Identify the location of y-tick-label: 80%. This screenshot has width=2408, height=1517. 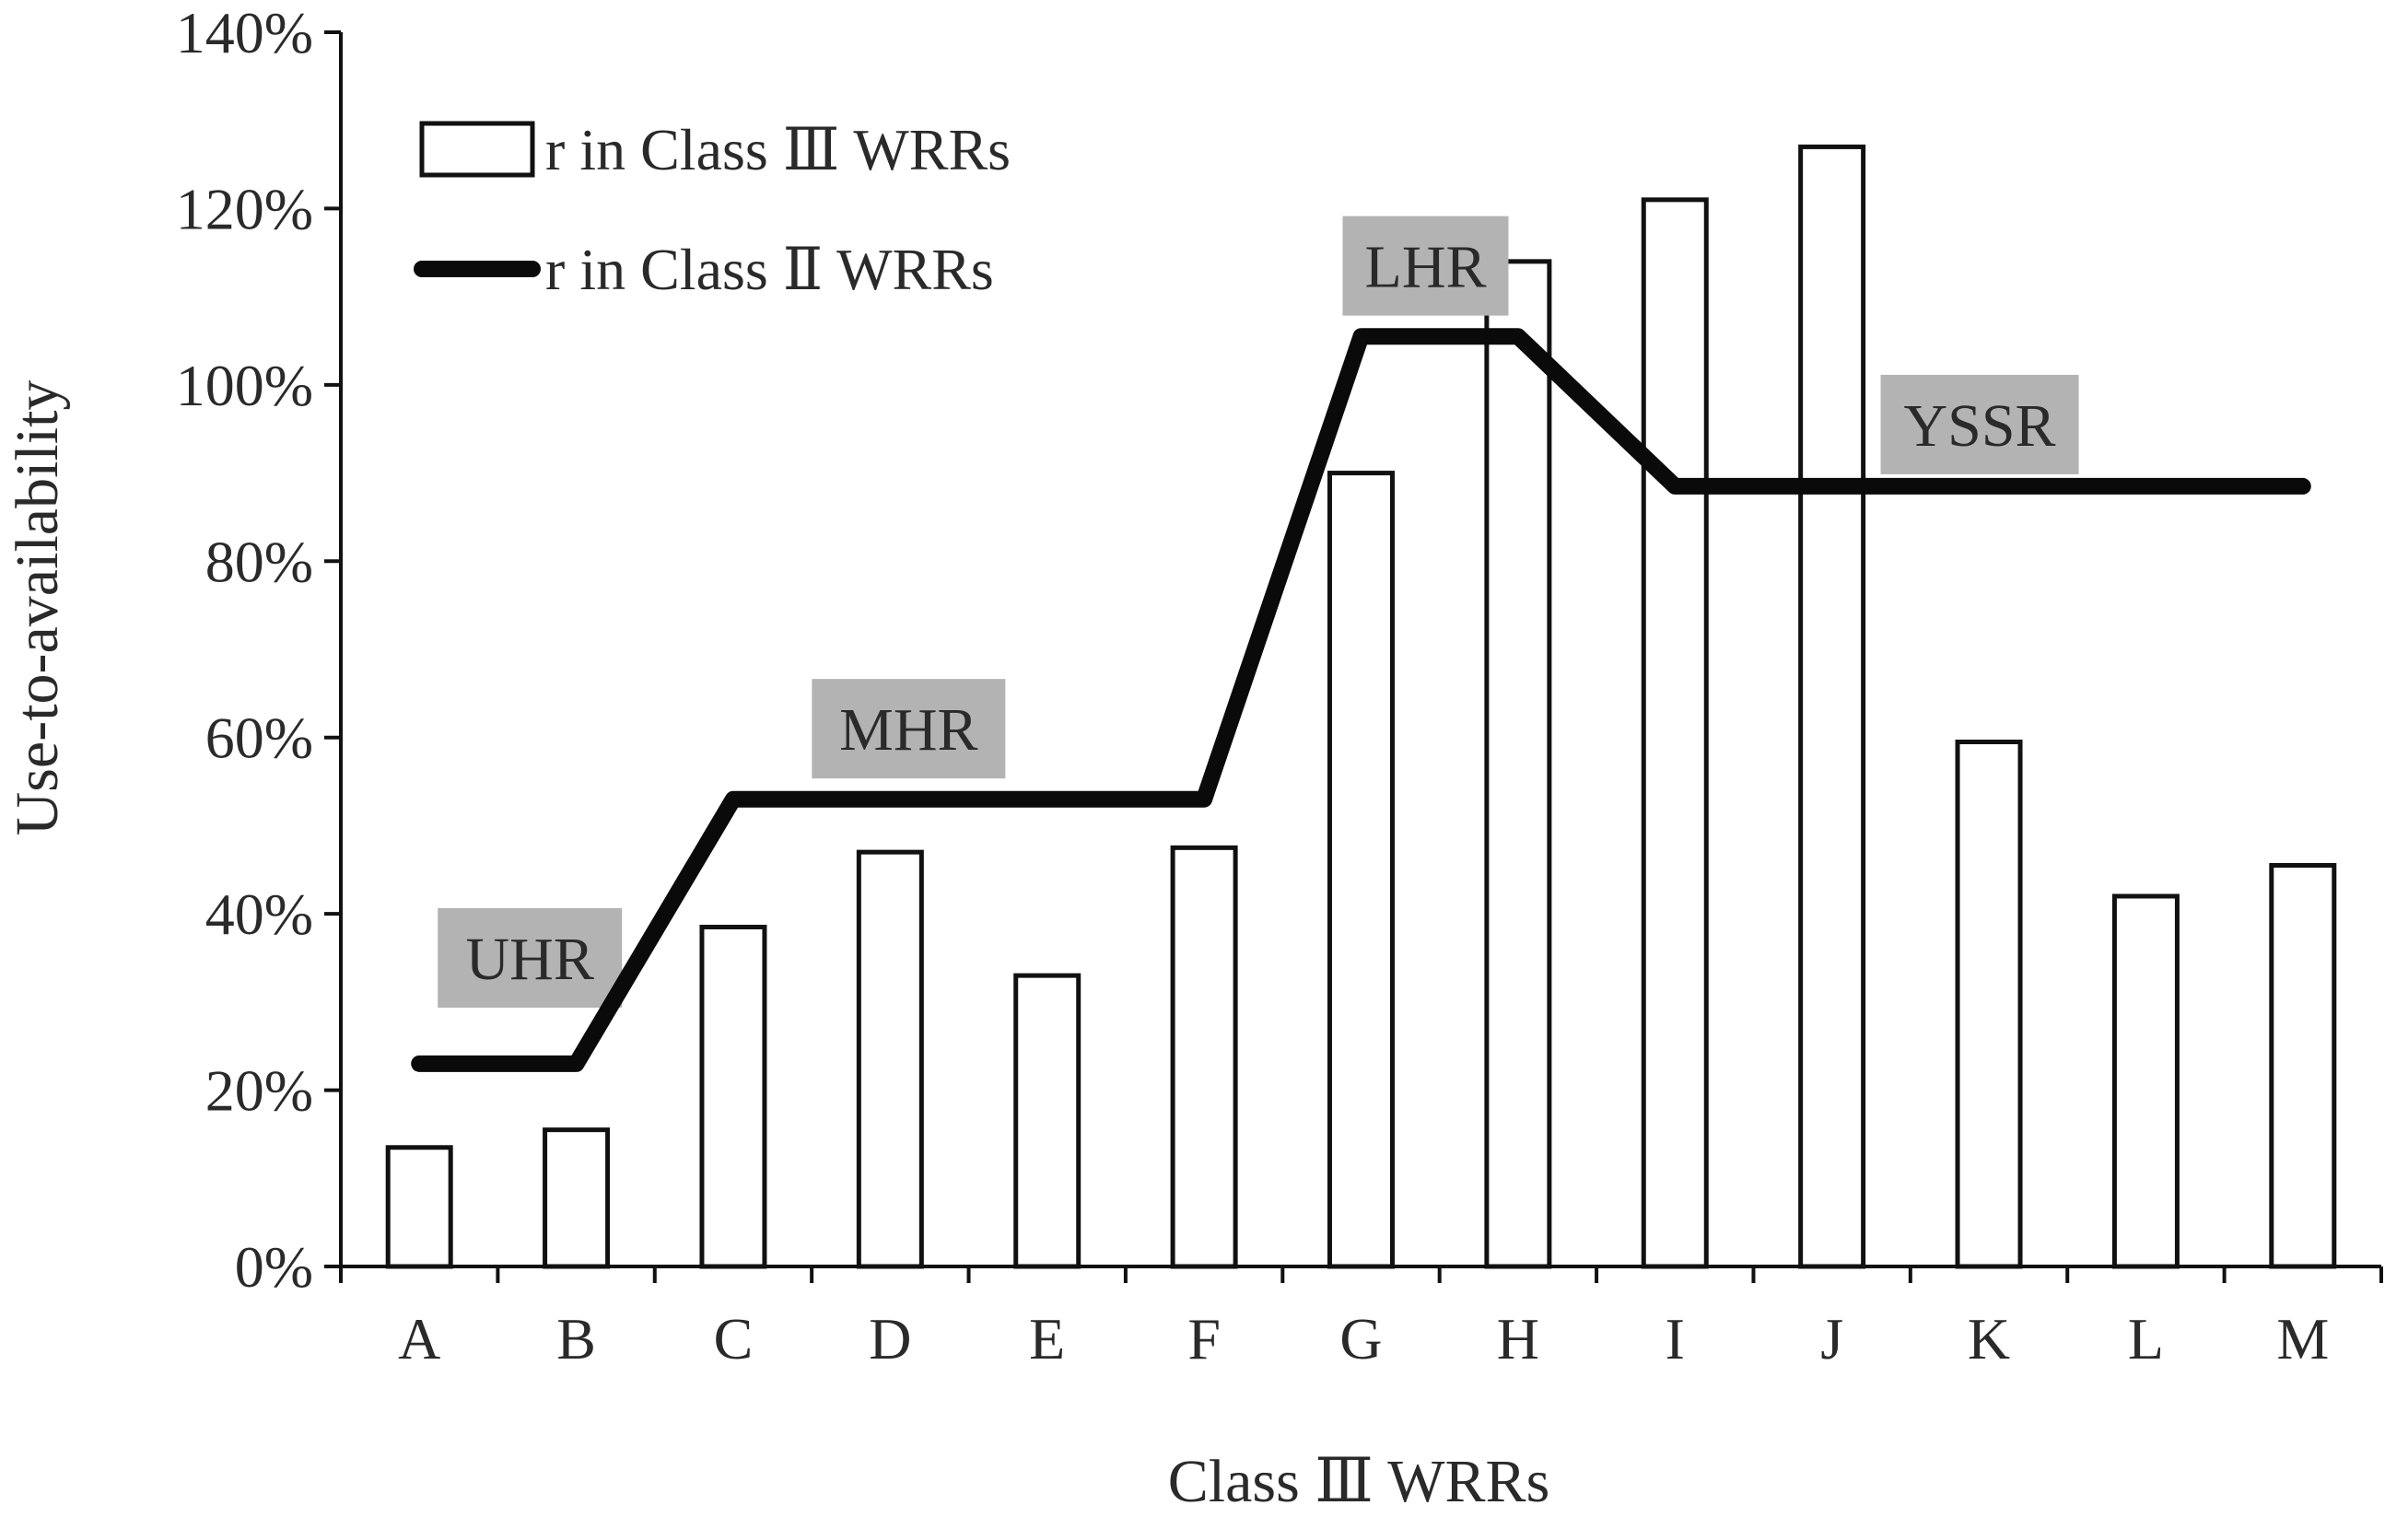
(259, 562).